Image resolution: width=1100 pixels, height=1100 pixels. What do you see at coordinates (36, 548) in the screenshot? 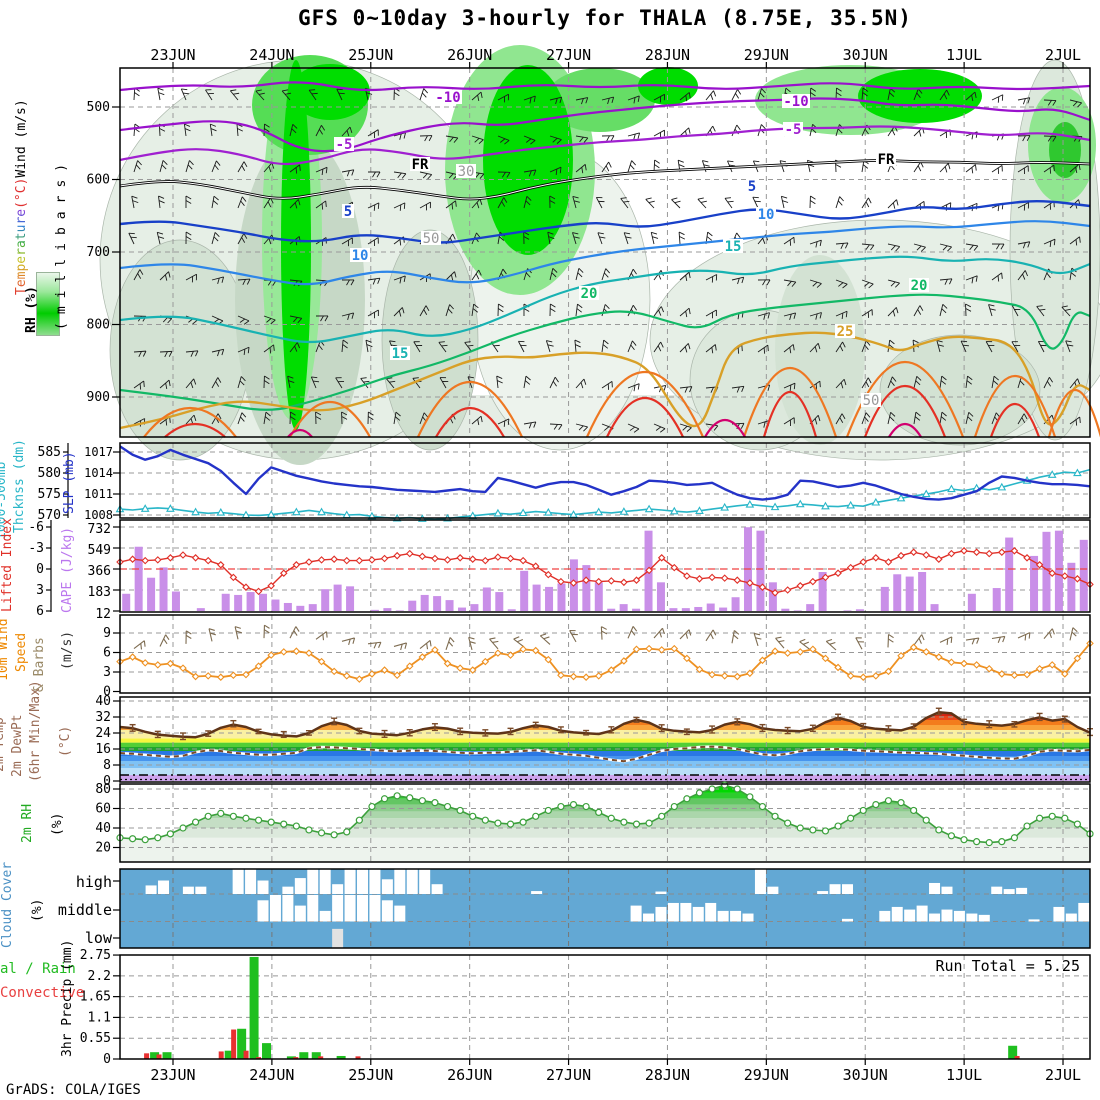
I see `svg-text: -3` at bounding box center [36, 548].